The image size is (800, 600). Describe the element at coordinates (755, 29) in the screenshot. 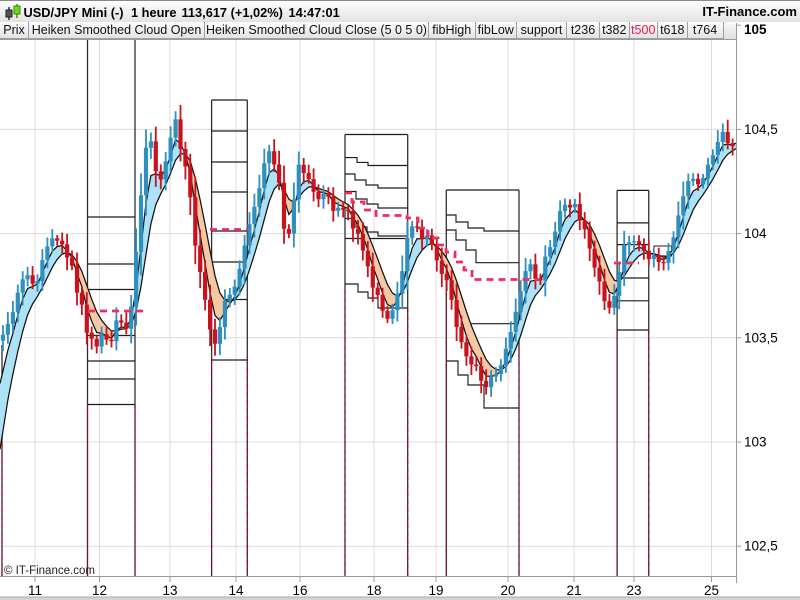

I see `svg-text: 105` at that location.